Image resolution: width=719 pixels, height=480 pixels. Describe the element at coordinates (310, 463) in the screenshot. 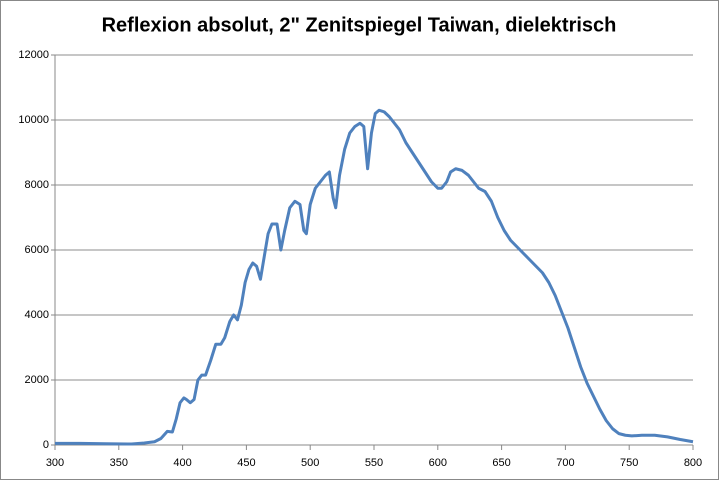

I see `x-tick-label: 500` at that location.